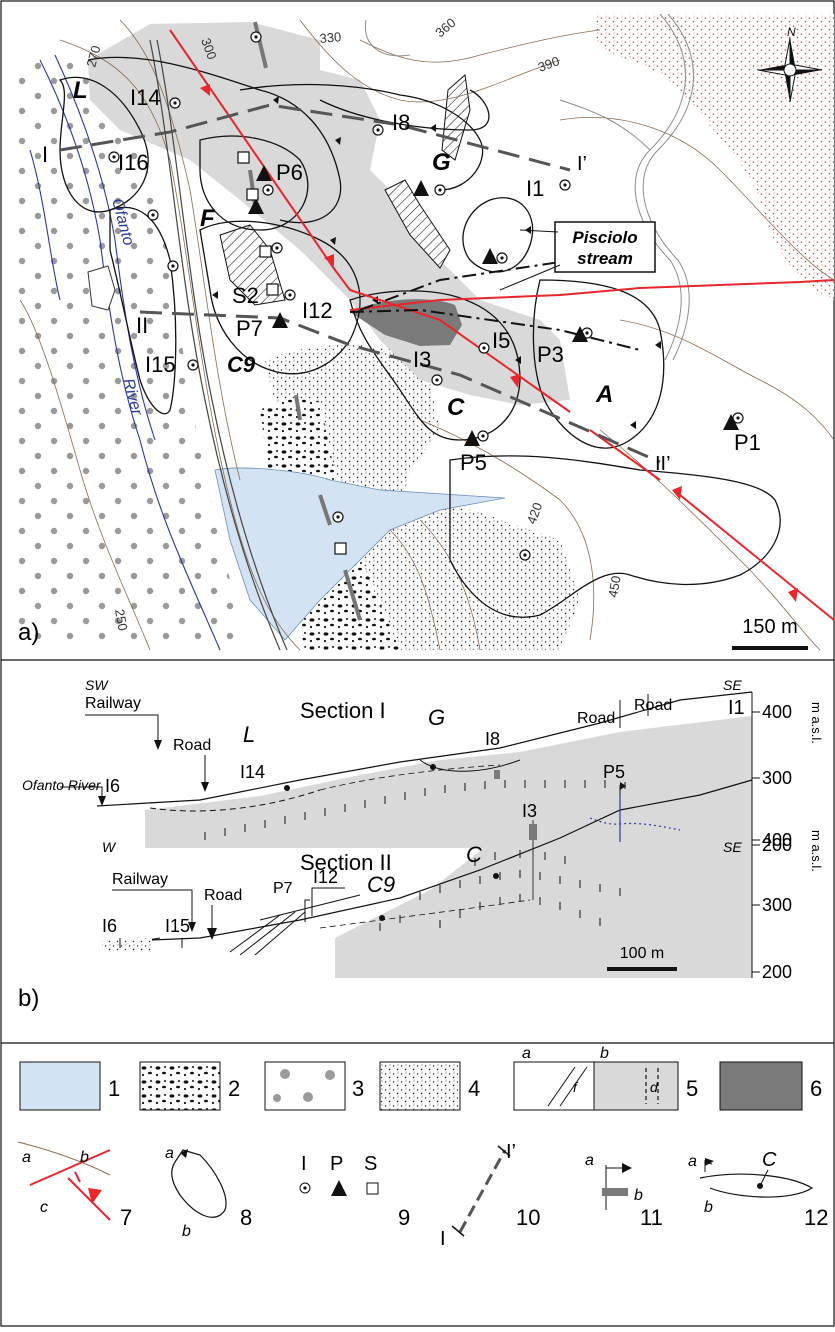 The image size is (835, 1332). I want to click on contour-label: 250, so click(121, 620).